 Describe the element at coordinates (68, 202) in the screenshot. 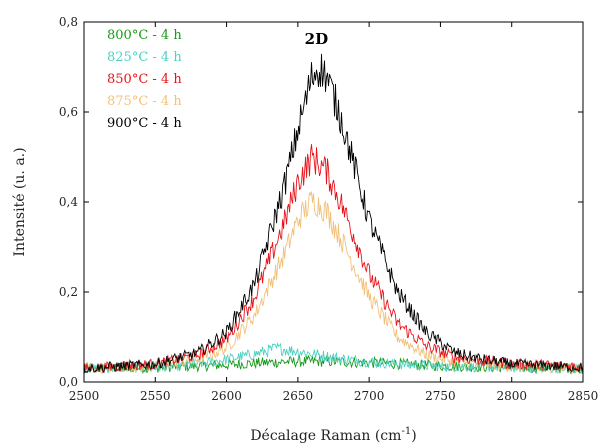

I see `y-tick-label: 0,4` at that location.